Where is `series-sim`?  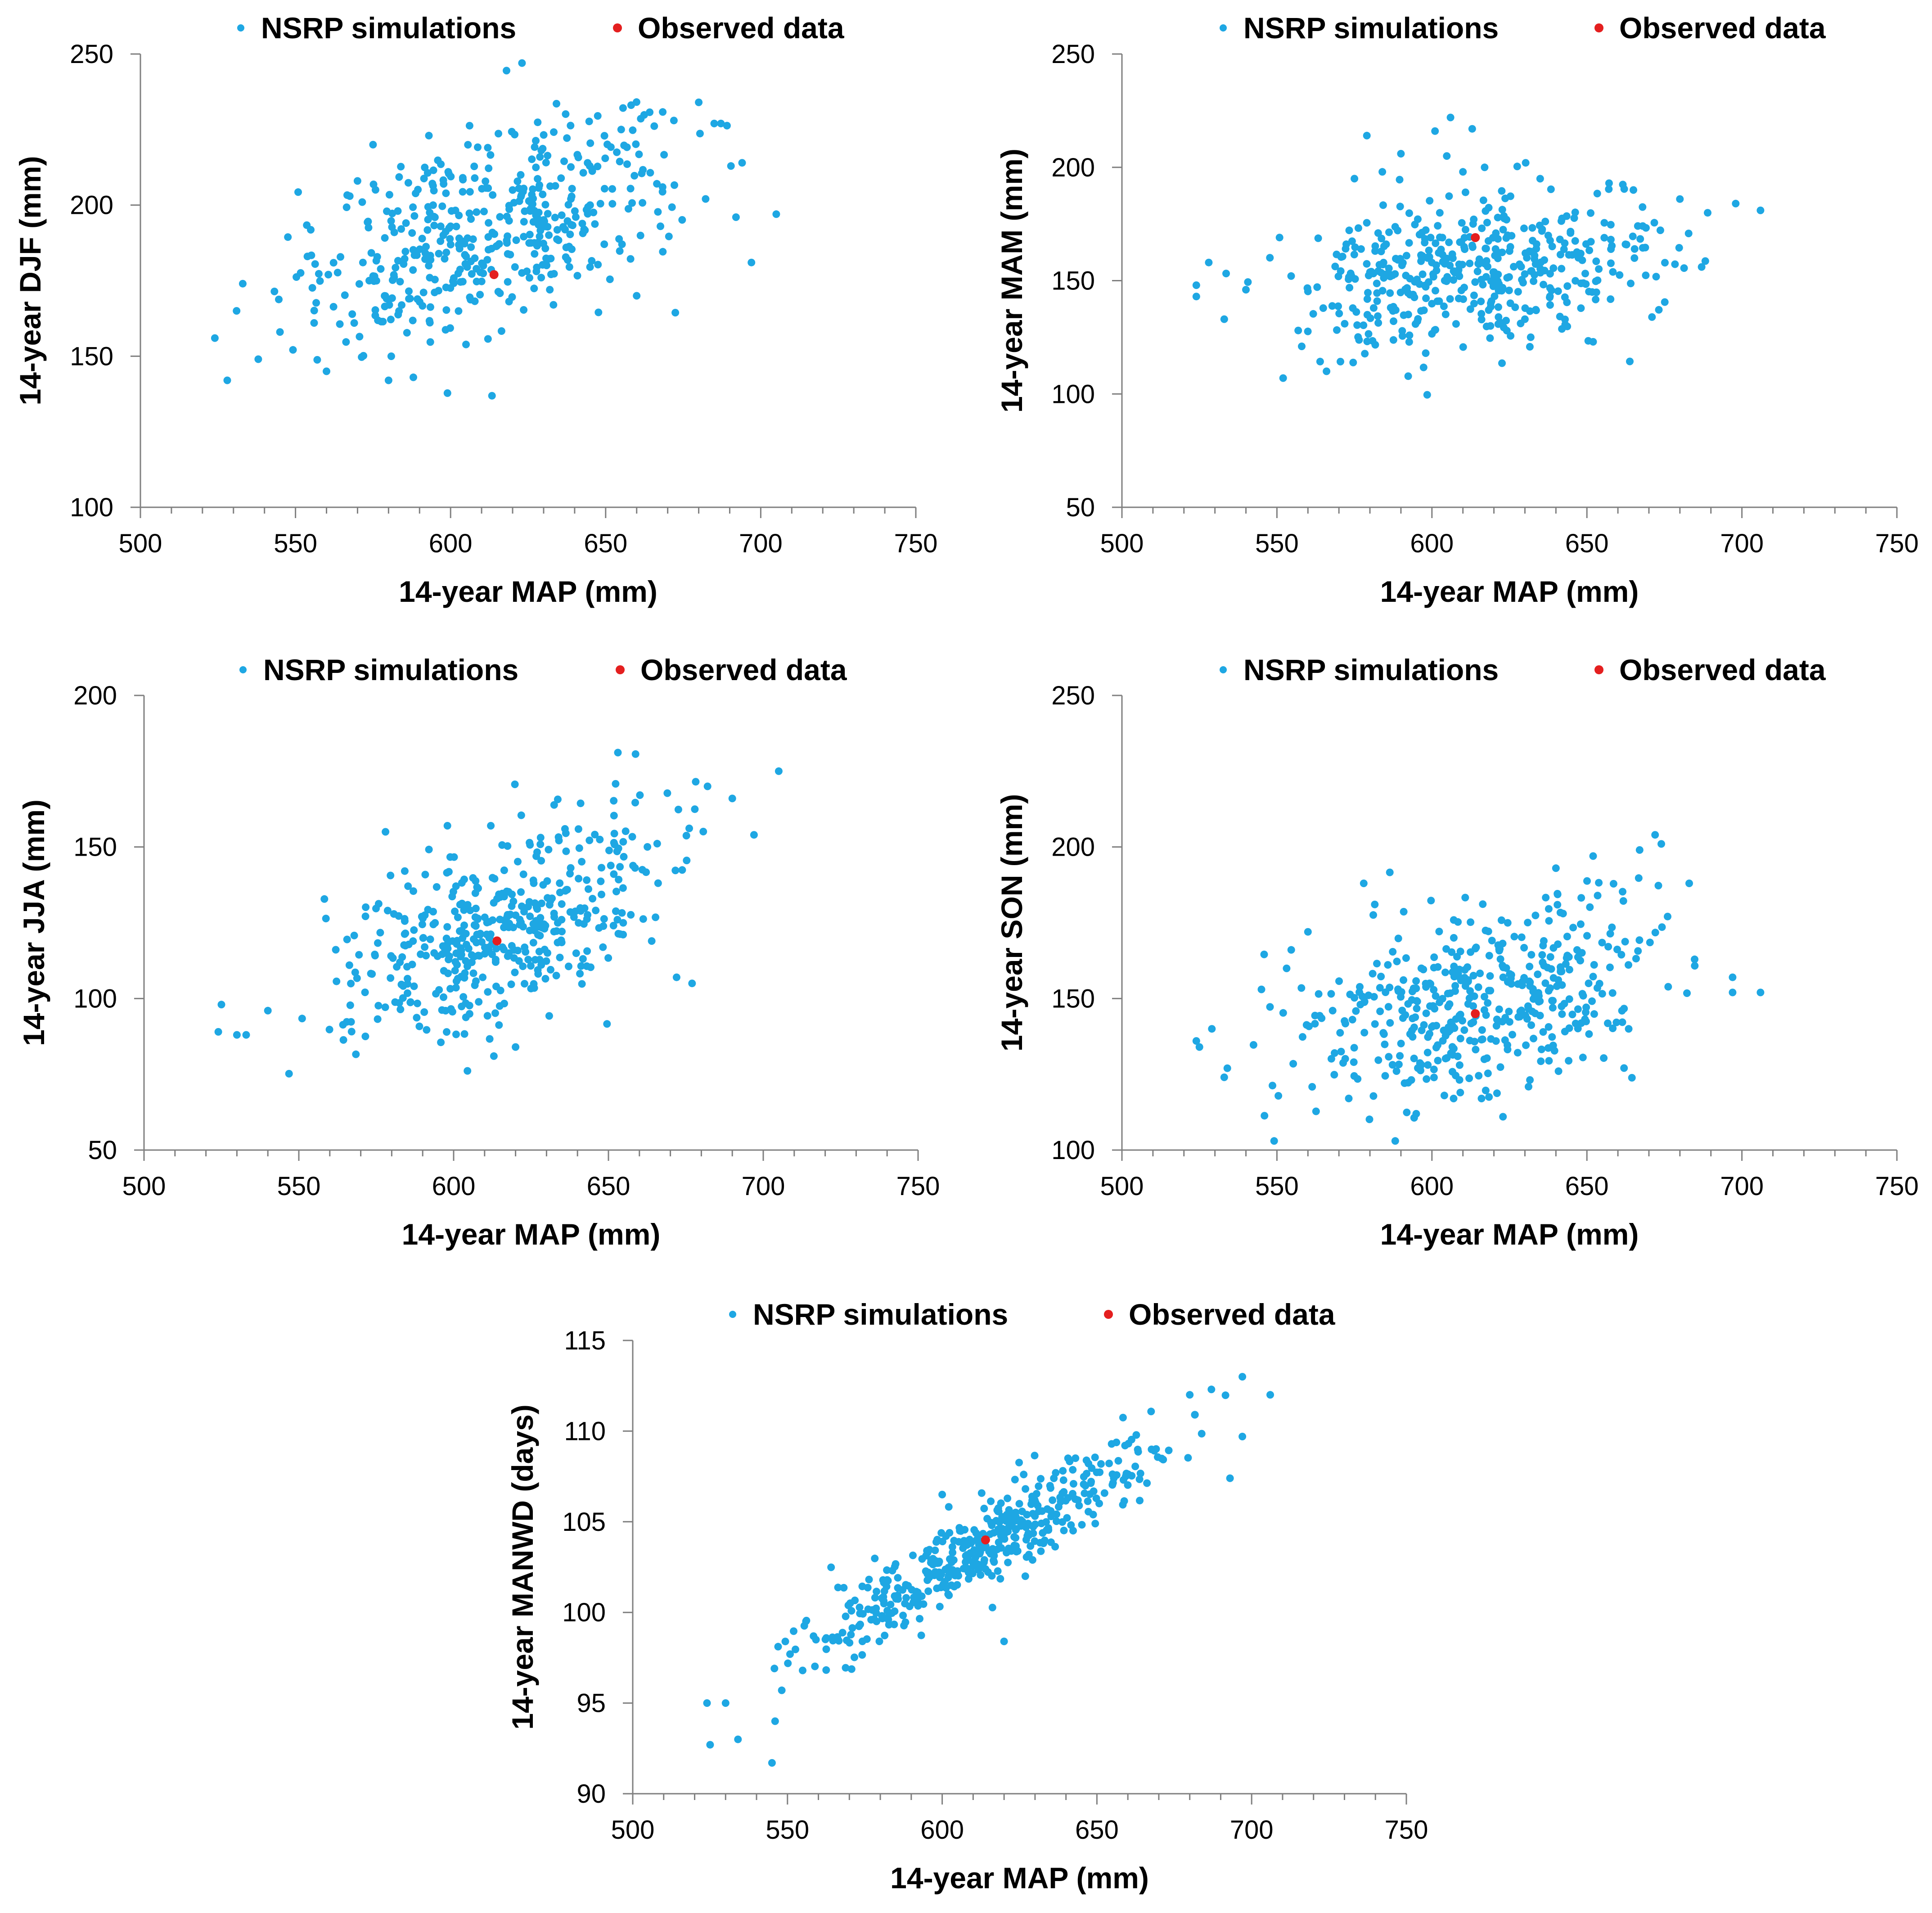 series-sim is located at coordinates (1478, 988).